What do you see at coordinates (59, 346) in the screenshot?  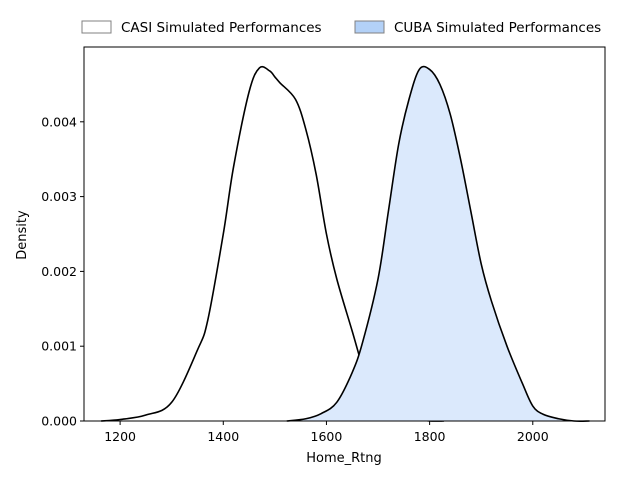 I see `y-tick-label-1: 0.001` at bounding box center [59, 346].